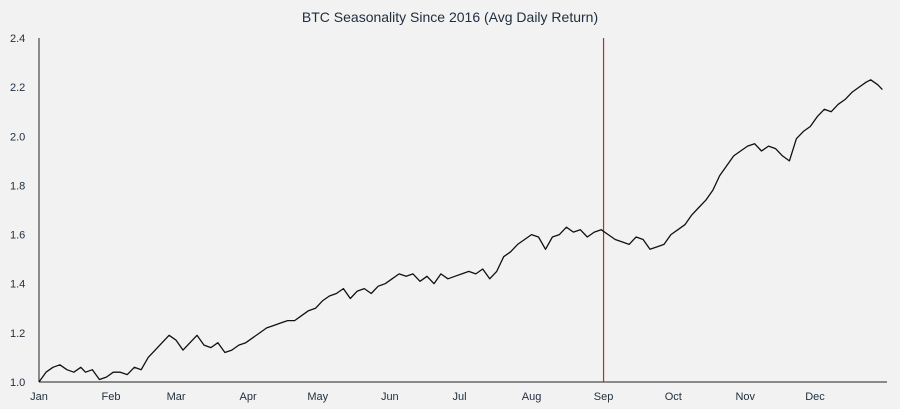  Describe the element at coordinates (427, 397) in the screenshot. I see `x-axis: Jan Feb Mar Apr May Jun Jul Aug Sep Oct Nov Dec` at that location.